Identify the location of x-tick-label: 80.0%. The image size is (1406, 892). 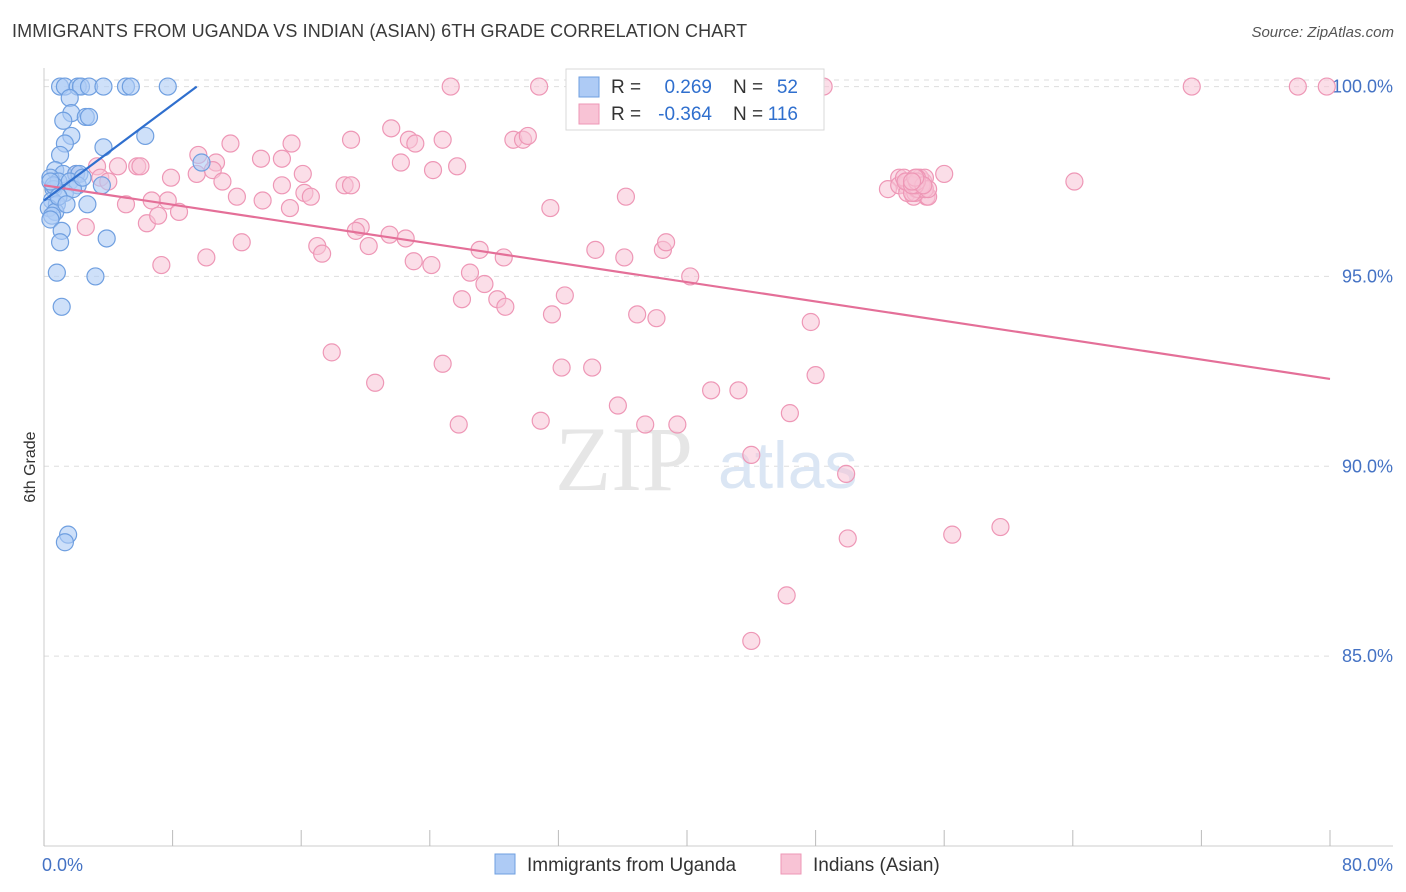
(1367, 865).